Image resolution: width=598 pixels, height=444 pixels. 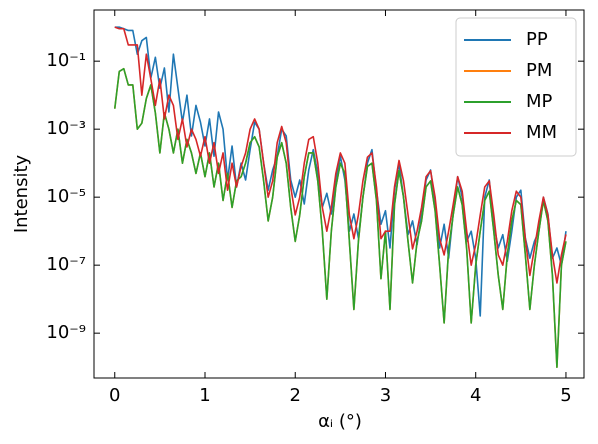 I want to click on x-axis-label: αᵢ (°), so click(x=340, y=421).